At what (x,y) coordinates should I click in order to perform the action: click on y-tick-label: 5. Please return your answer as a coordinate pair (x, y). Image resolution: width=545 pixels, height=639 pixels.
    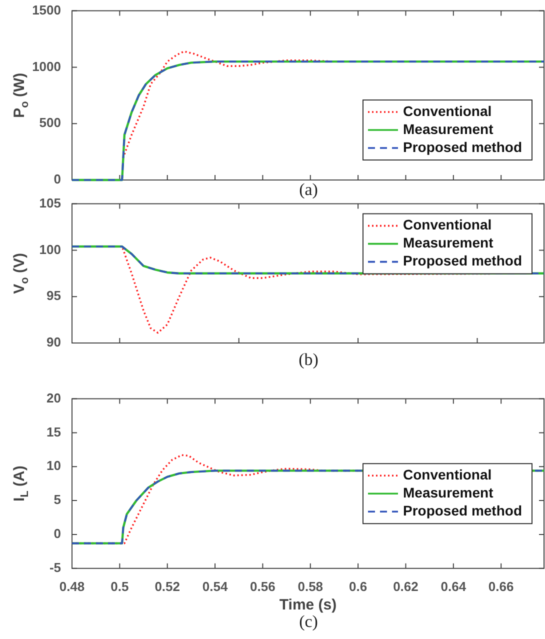
    Looking at the image, I should click on (57, 500).